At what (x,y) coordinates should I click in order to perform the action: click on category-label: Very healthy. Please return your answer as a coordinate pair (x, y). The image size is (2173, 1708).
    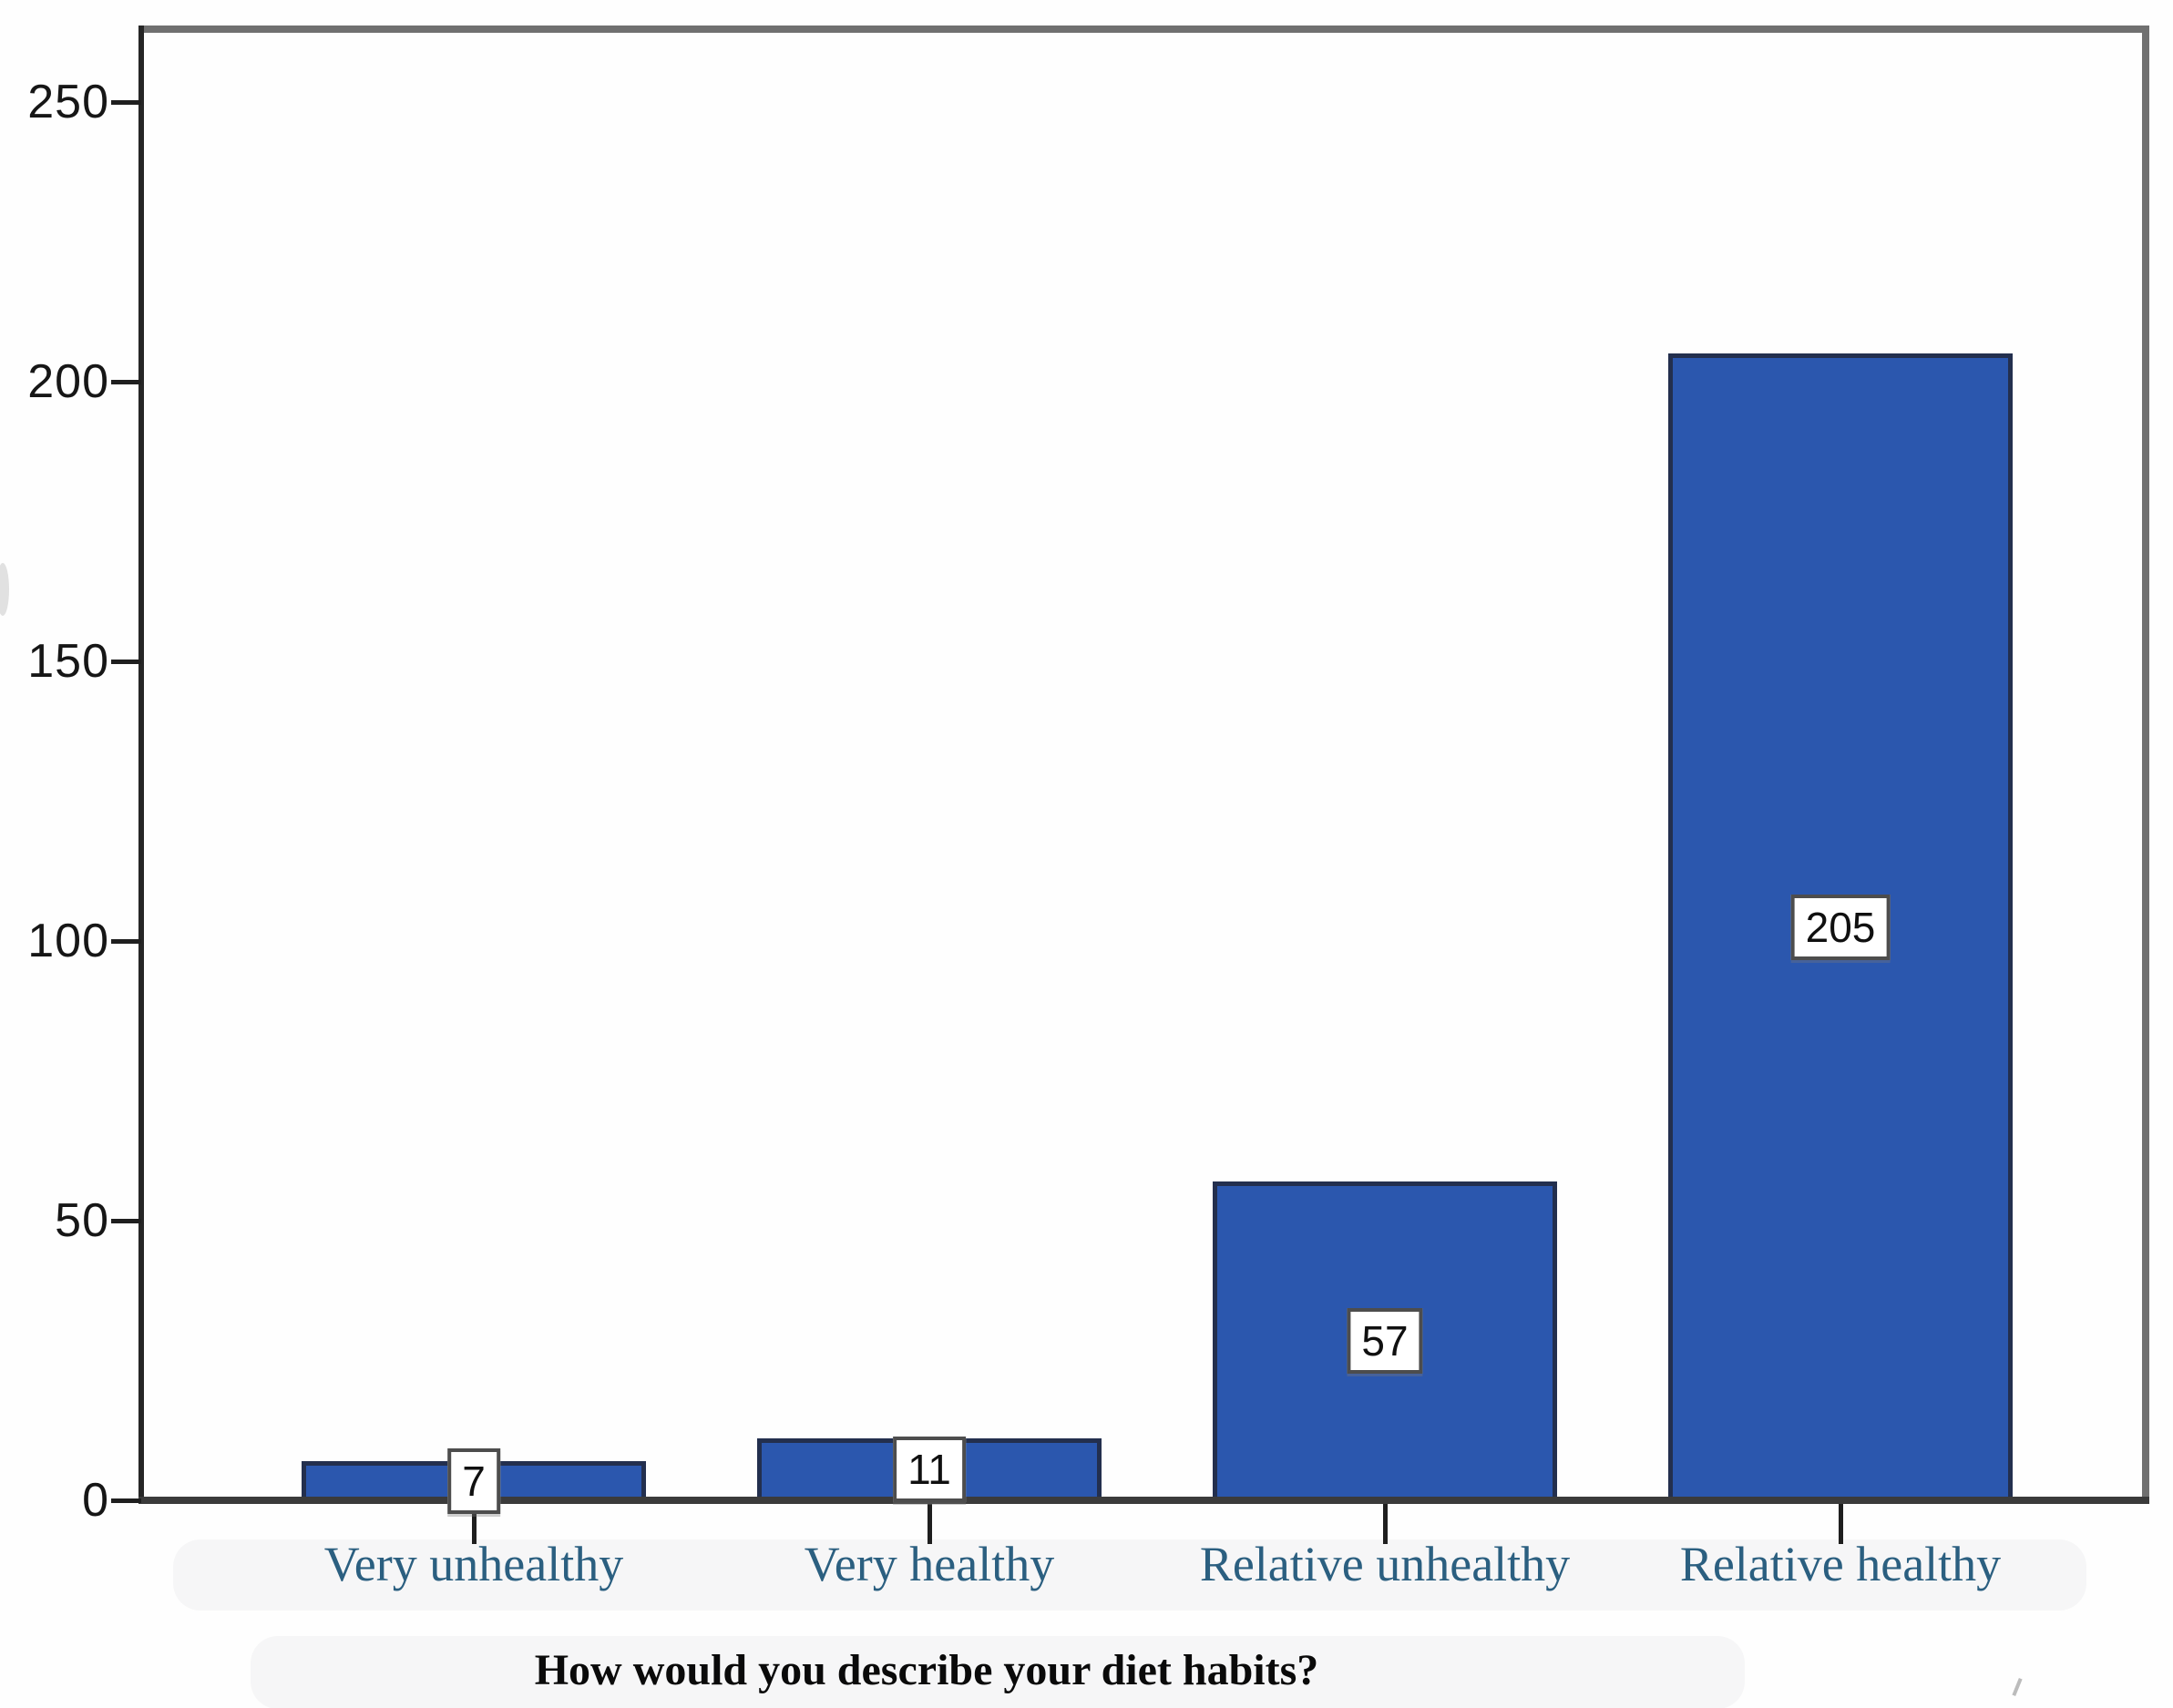
    Looking at the image, I should click on (929, 1564).